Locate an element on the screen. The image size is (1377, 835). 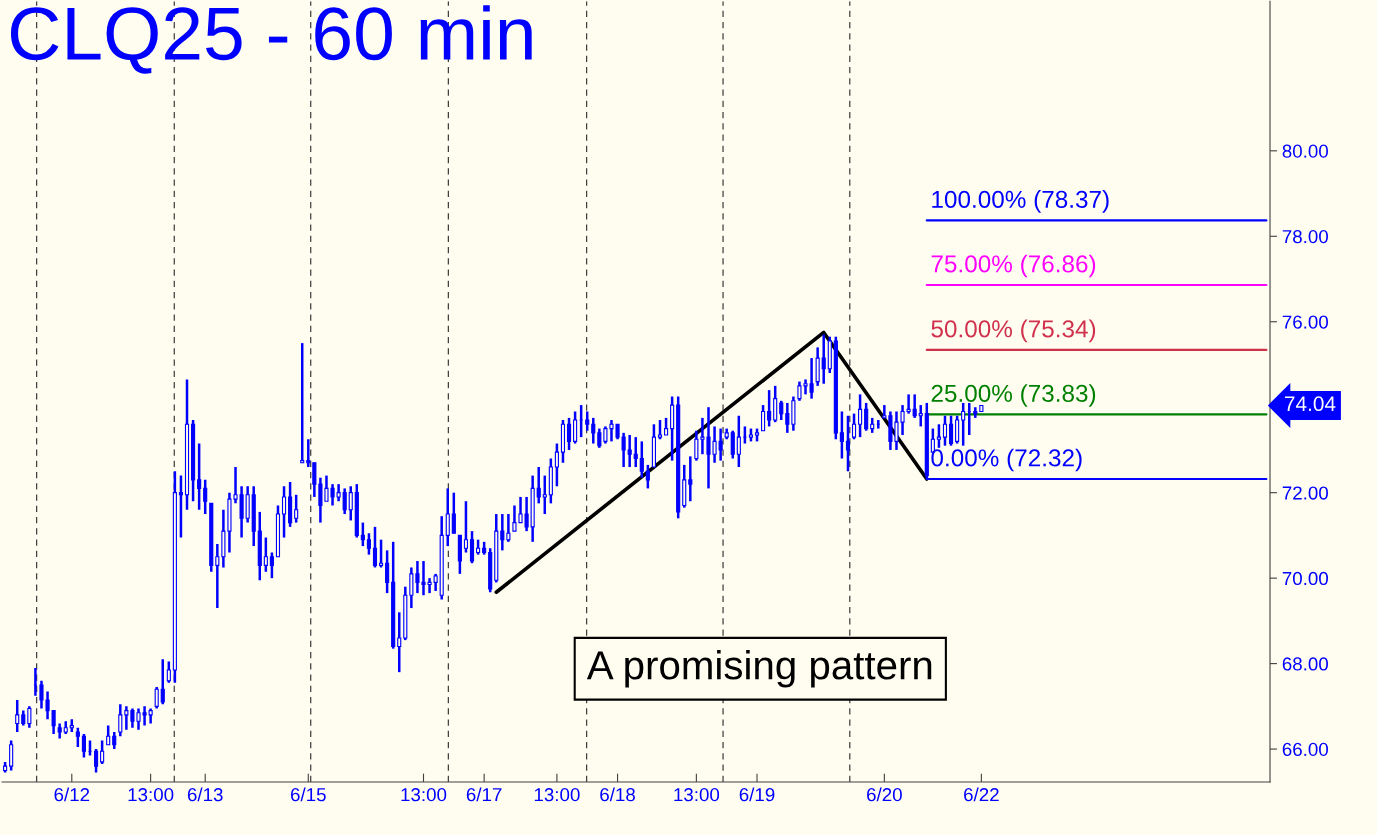
x-tick-label: 6/12 is located at coordinates (72, 794).